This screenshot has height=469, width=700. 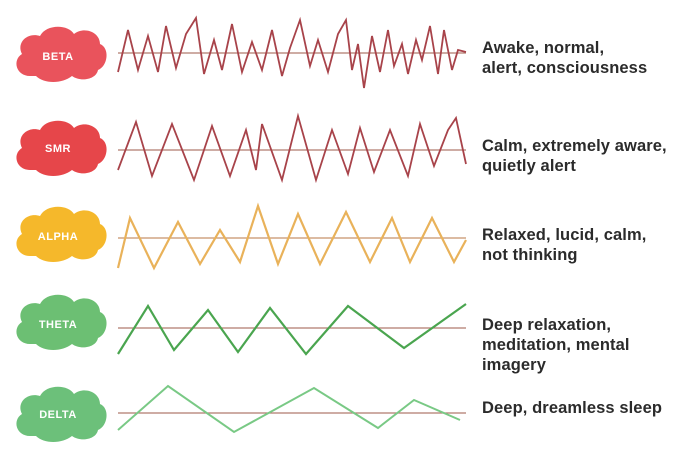 What do you see at coordinates (547, 325) in the screenshot?
I see `theta-description-line: Deep relaxation,` at bounding box center [547, 325].